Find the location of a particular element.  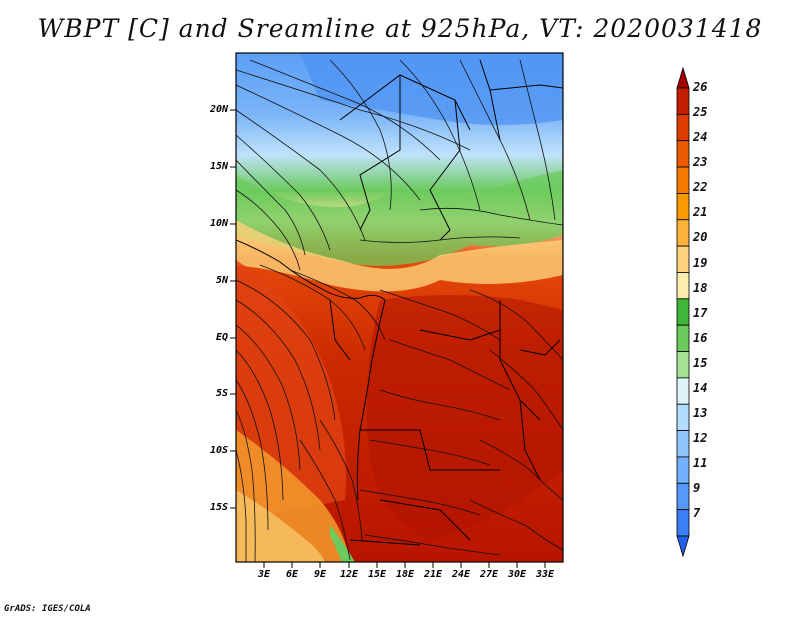

lon-label-6e: 6E is located at coordinates (292, 574).